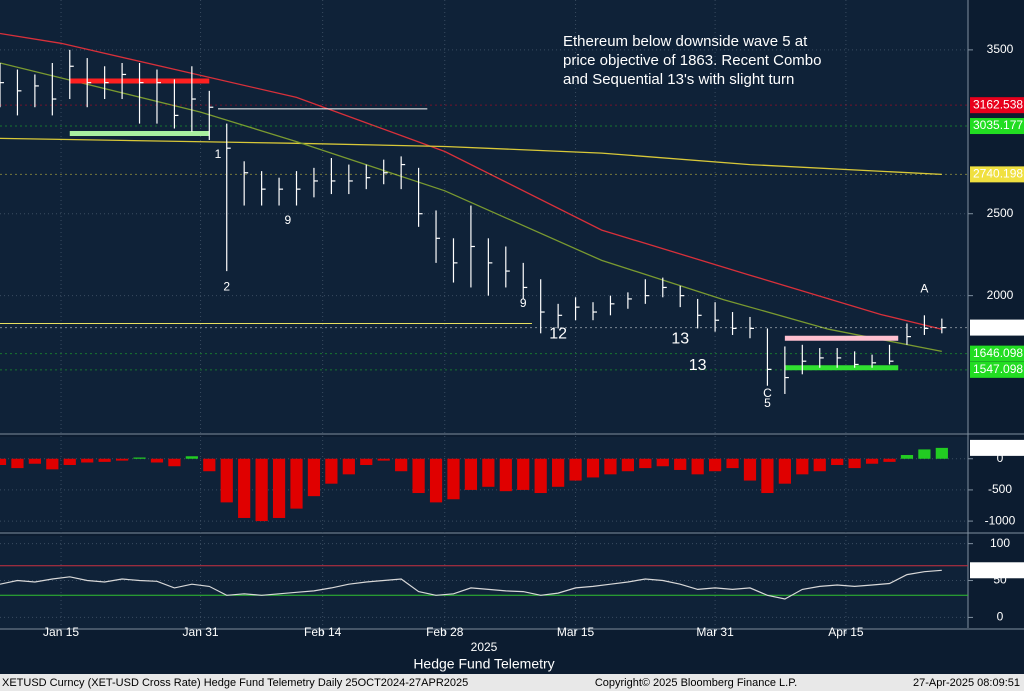 This screenshot has height=691, width=1024. I want to click on y-tick-label: 2000, so click(1000, 295).